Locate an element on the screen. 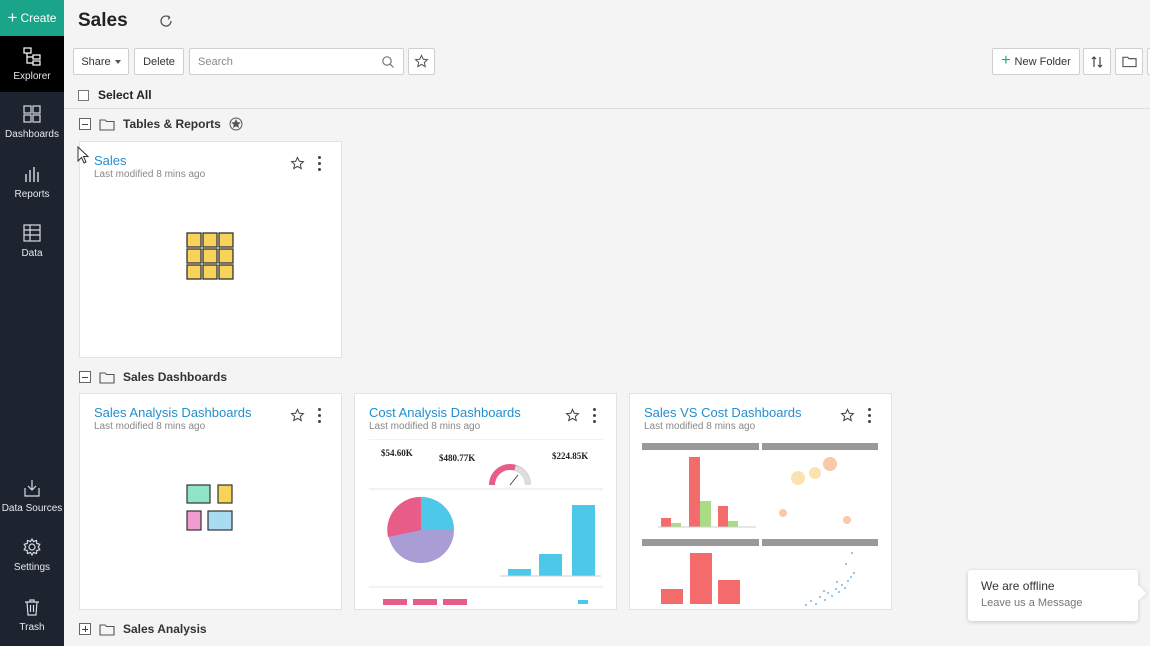 Image resolution: width=1150 pixels, height=646 pixels. dashboard-preview is located at coordinates (760, 524).